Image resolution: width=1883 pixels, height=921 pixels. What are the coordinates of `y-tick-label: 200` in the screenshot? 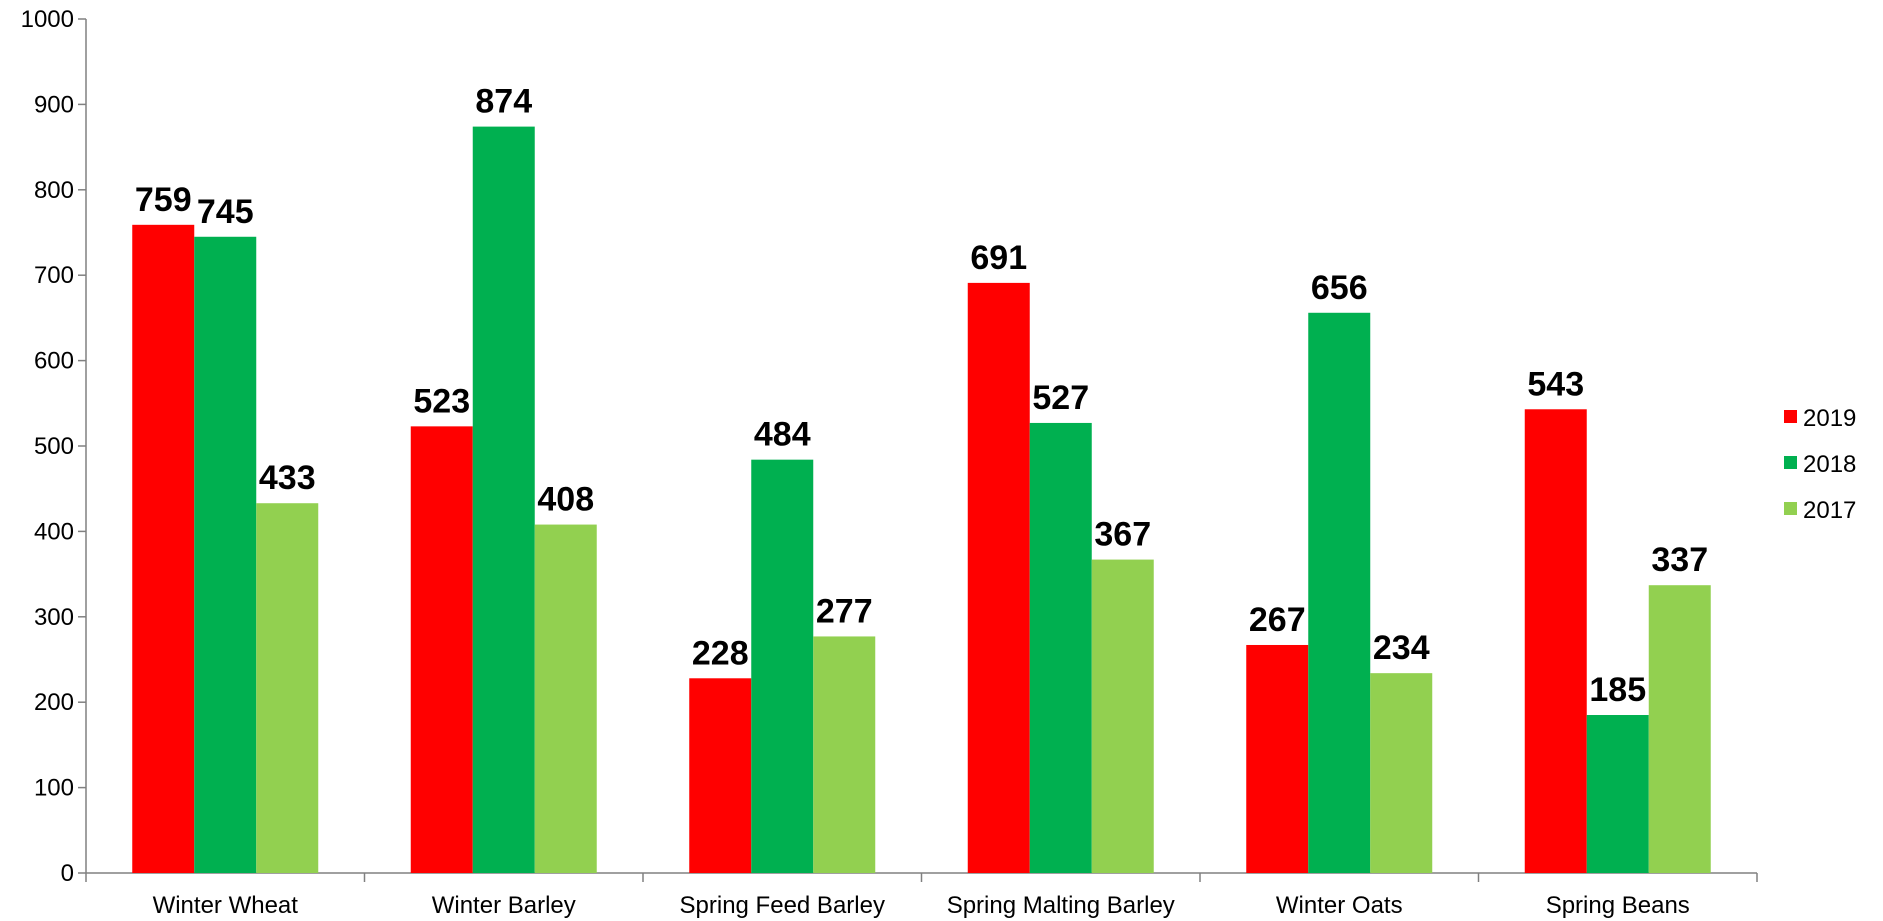 It's located at (54, 702).